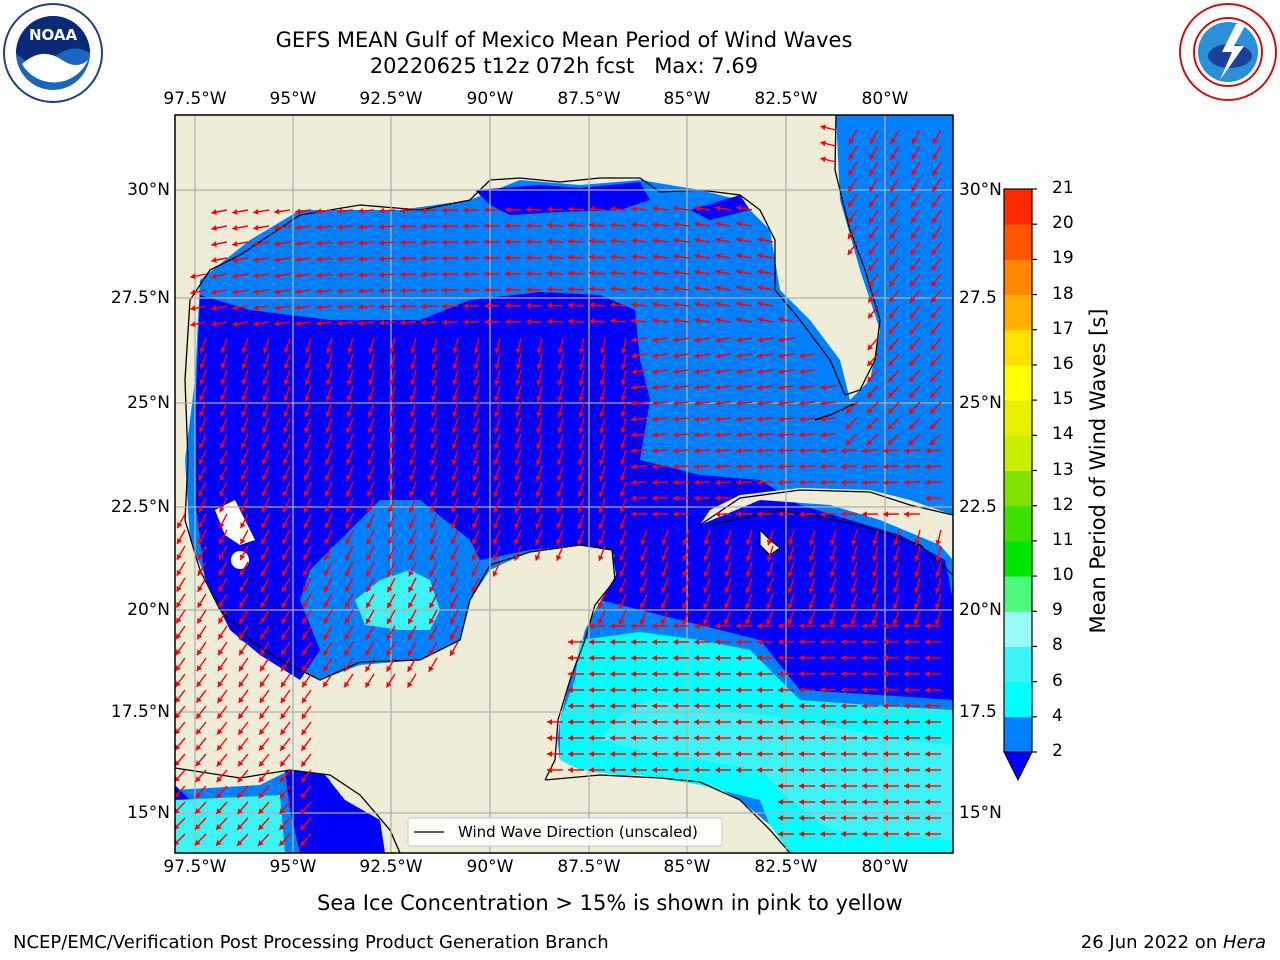 The width and height of the screenshot is (1280, 960). I want to click on yucatan-land, so click(508, 657).